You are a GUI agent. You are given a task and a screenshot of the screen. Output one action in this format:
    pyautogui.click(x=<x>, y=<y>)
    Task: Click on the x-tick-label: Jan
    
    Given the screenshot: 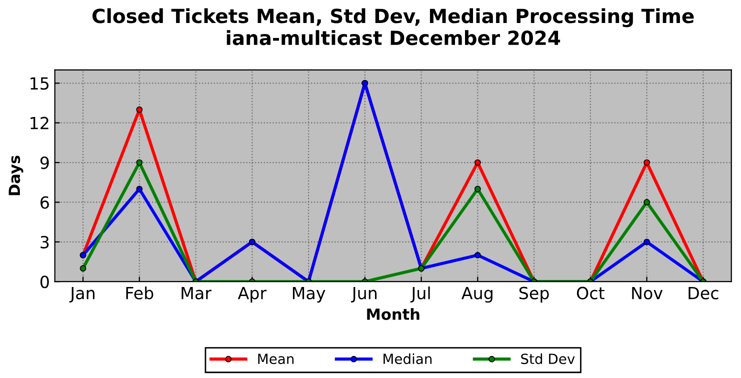 What is the action you would take?
    pyautogui.click(x=81, y=294)
    